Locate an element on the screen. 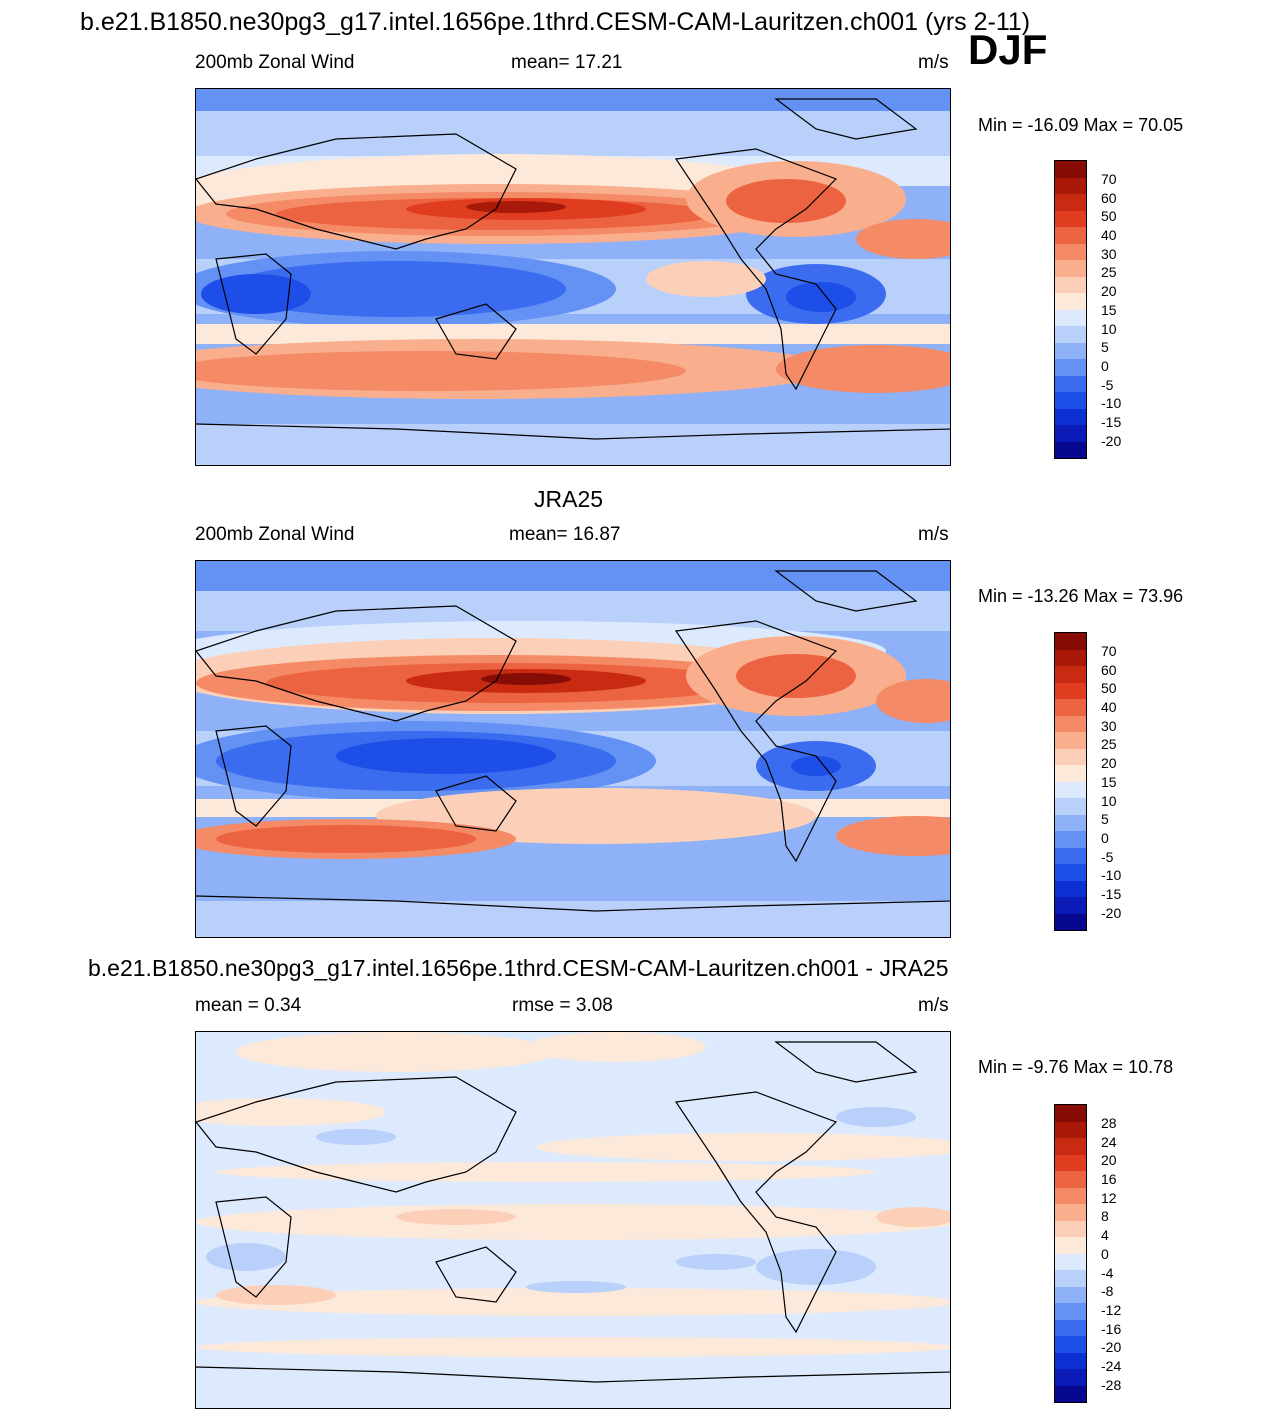 The height and width of the screenshot is (1416, 1285). colorbar-tick-label: -16 is located at coordinates (1111, 1328).